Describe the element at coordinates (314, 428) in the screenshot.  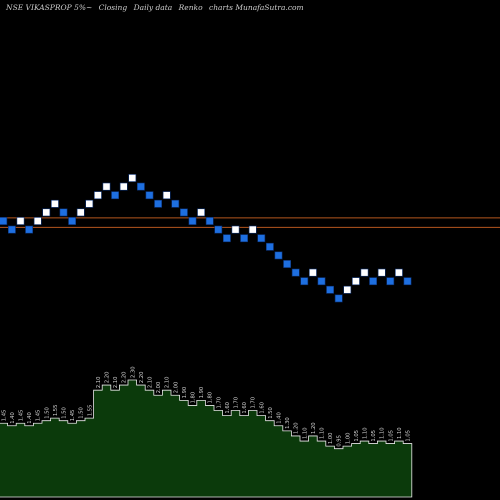
I see `value-label: 1.20` at that location.